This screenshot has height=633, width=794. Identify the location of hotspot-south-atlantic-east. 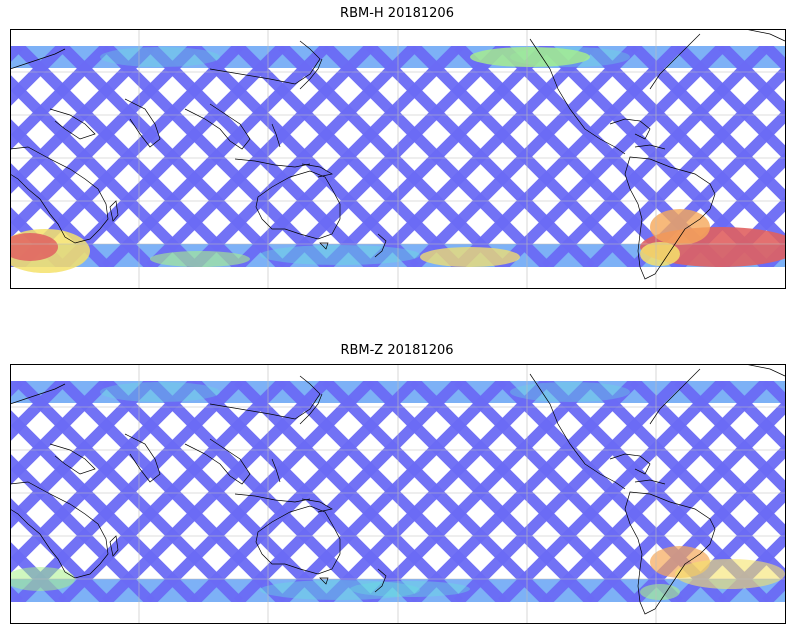
(730, 574).